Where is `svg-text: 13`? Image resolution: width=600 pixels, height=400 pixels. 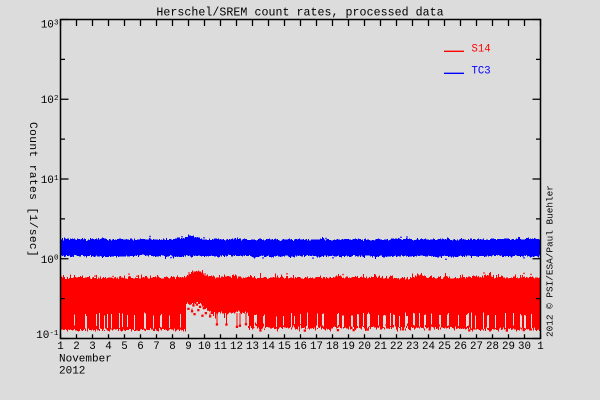
svg-text: 13 is located at coordinates (252, 347).